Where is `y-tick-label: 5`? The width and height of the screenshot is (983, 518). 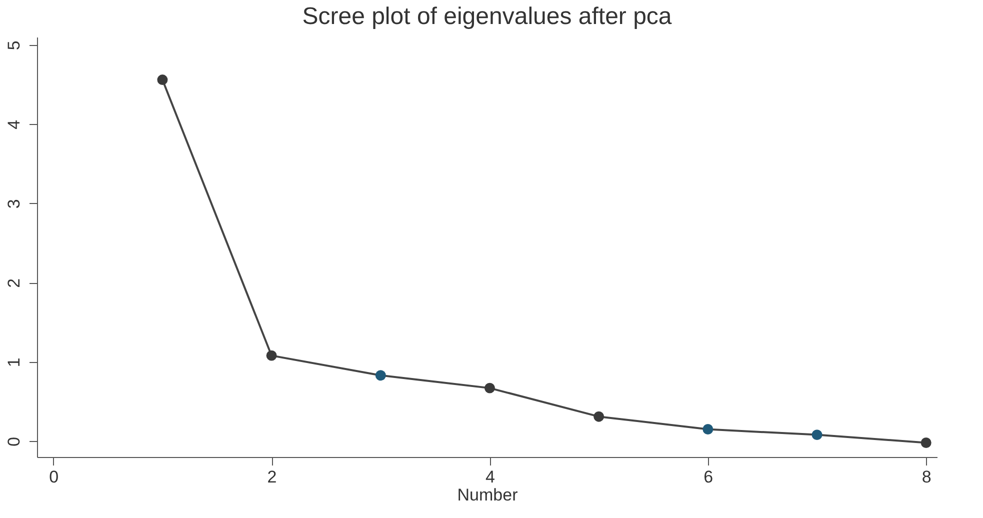 y-tick-label: 5 is located at coordinates (14, 45).